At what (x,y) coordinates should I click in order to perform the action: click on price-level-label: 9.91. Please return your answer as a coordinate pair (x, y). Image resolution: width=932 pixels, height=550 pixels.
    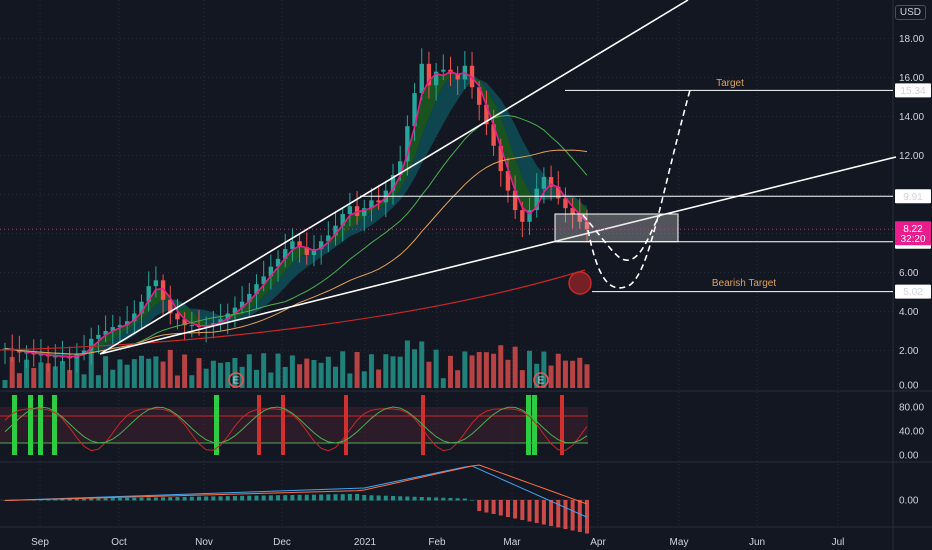
    Looking at the image, I should click on (913, 197).